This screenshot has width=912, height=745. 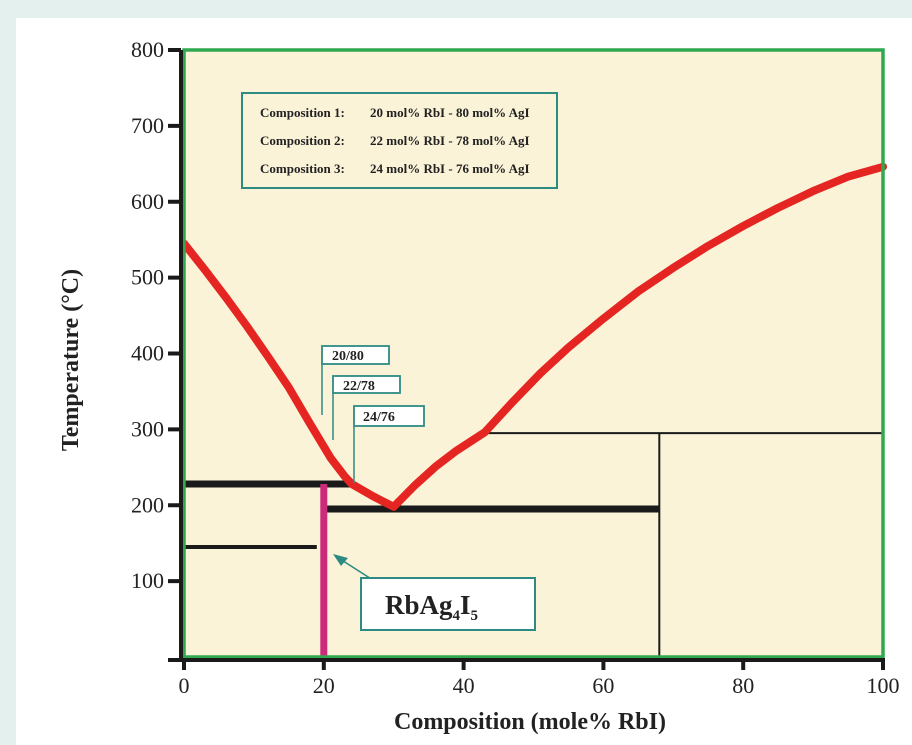 What do you see at coordinates (450, 168) in the screenshot?
I see `legend-entry-3-value: 24 mol% RbI - 76 mol% AgI` at bounding box center [450, 168].